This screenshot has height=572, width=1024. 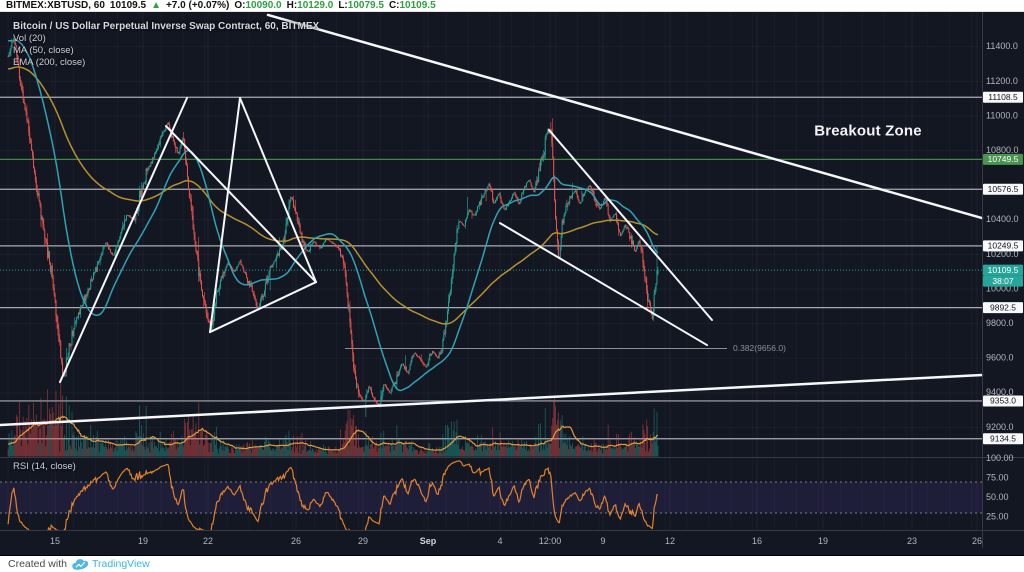 What do you see at coordinates (1003, 159) in the screenshot?
I see `price-level-badge: 10749.5` at bounding box center [1003, 159].